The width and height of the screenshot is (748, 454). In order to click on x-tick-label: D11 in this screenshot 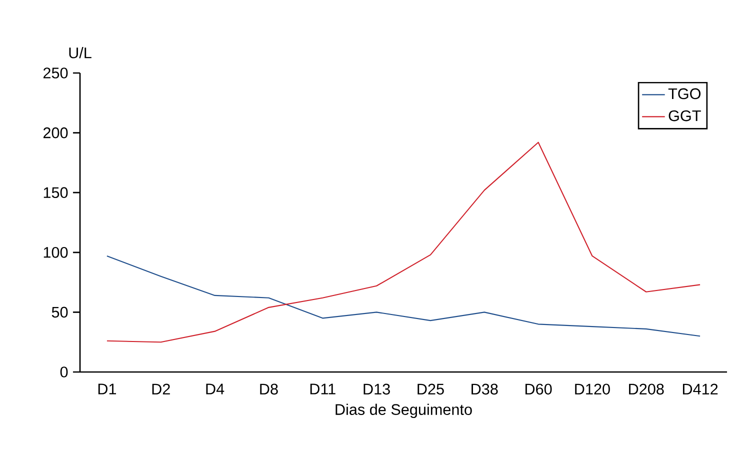, I will do `click(323, 389)`.